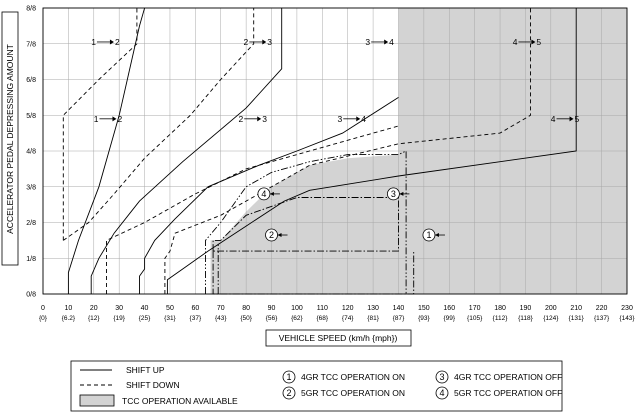 The image size is (638, 414). Describe the element at coordinates (31, 187) in the screenshot. I see `y-tick-label-3: 3/8` at that location.